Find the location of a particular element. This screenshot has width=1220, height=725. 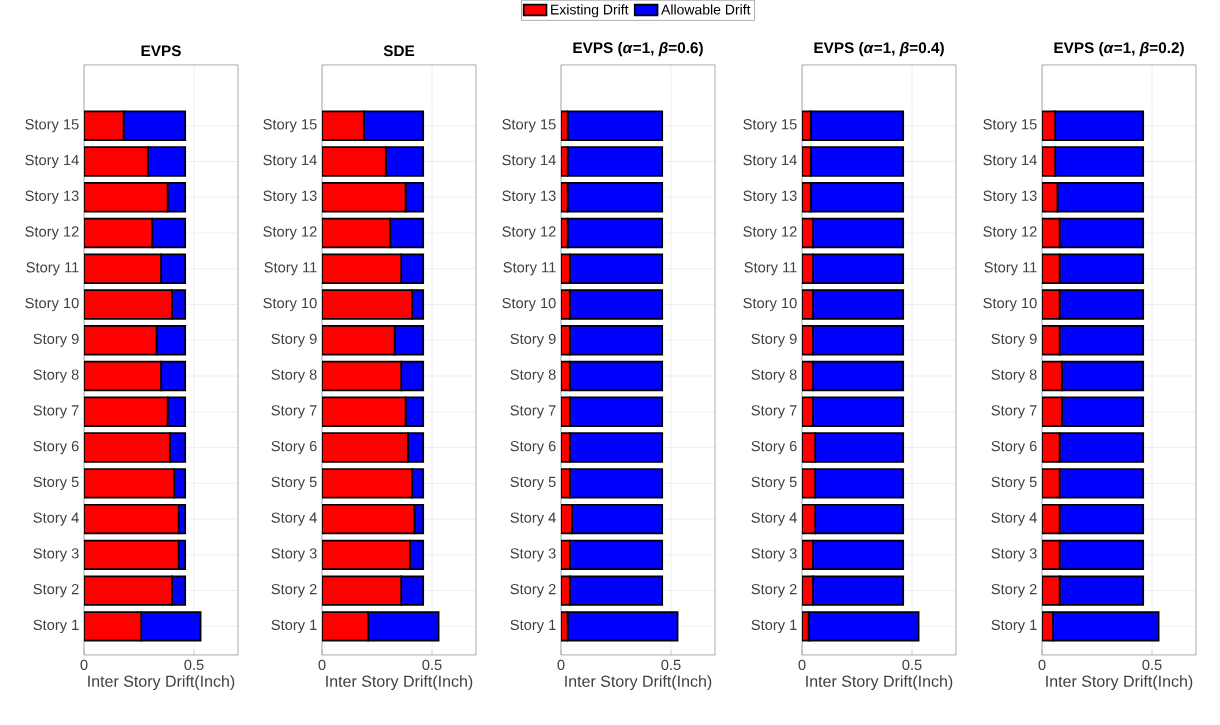

chart-title: EVPS (α=1, β=0.4) is located at coordinates (879, 49).